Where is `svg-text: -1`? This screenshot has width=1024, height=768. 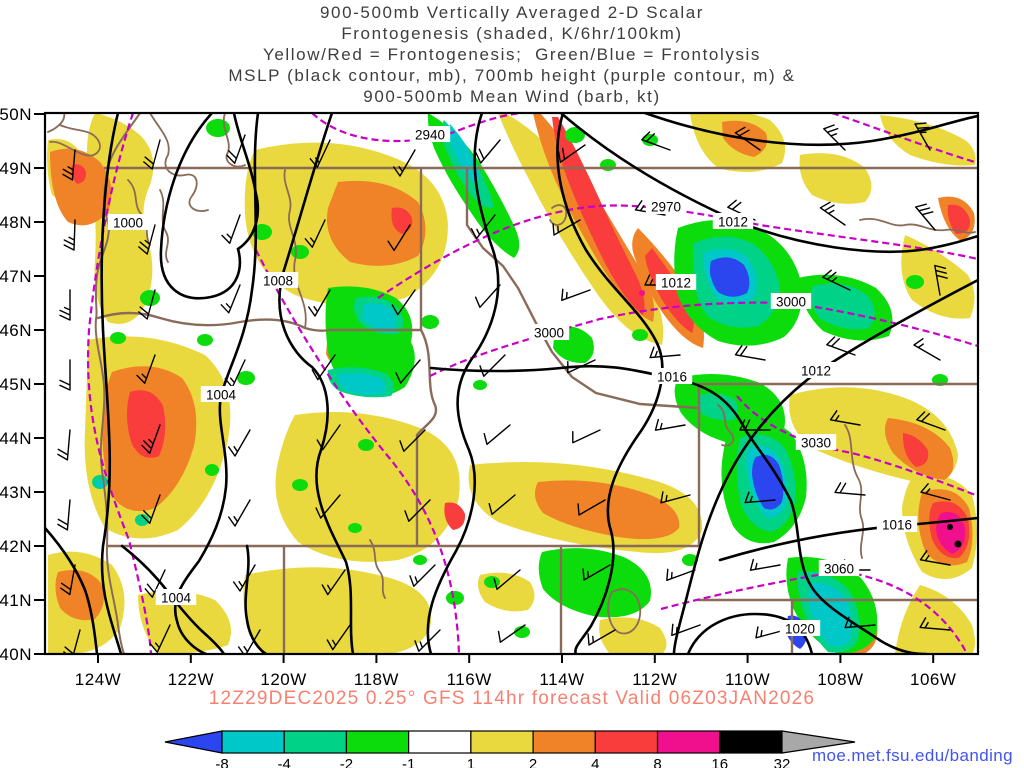
svg-text: -1 is located at coordinates (408, 762).